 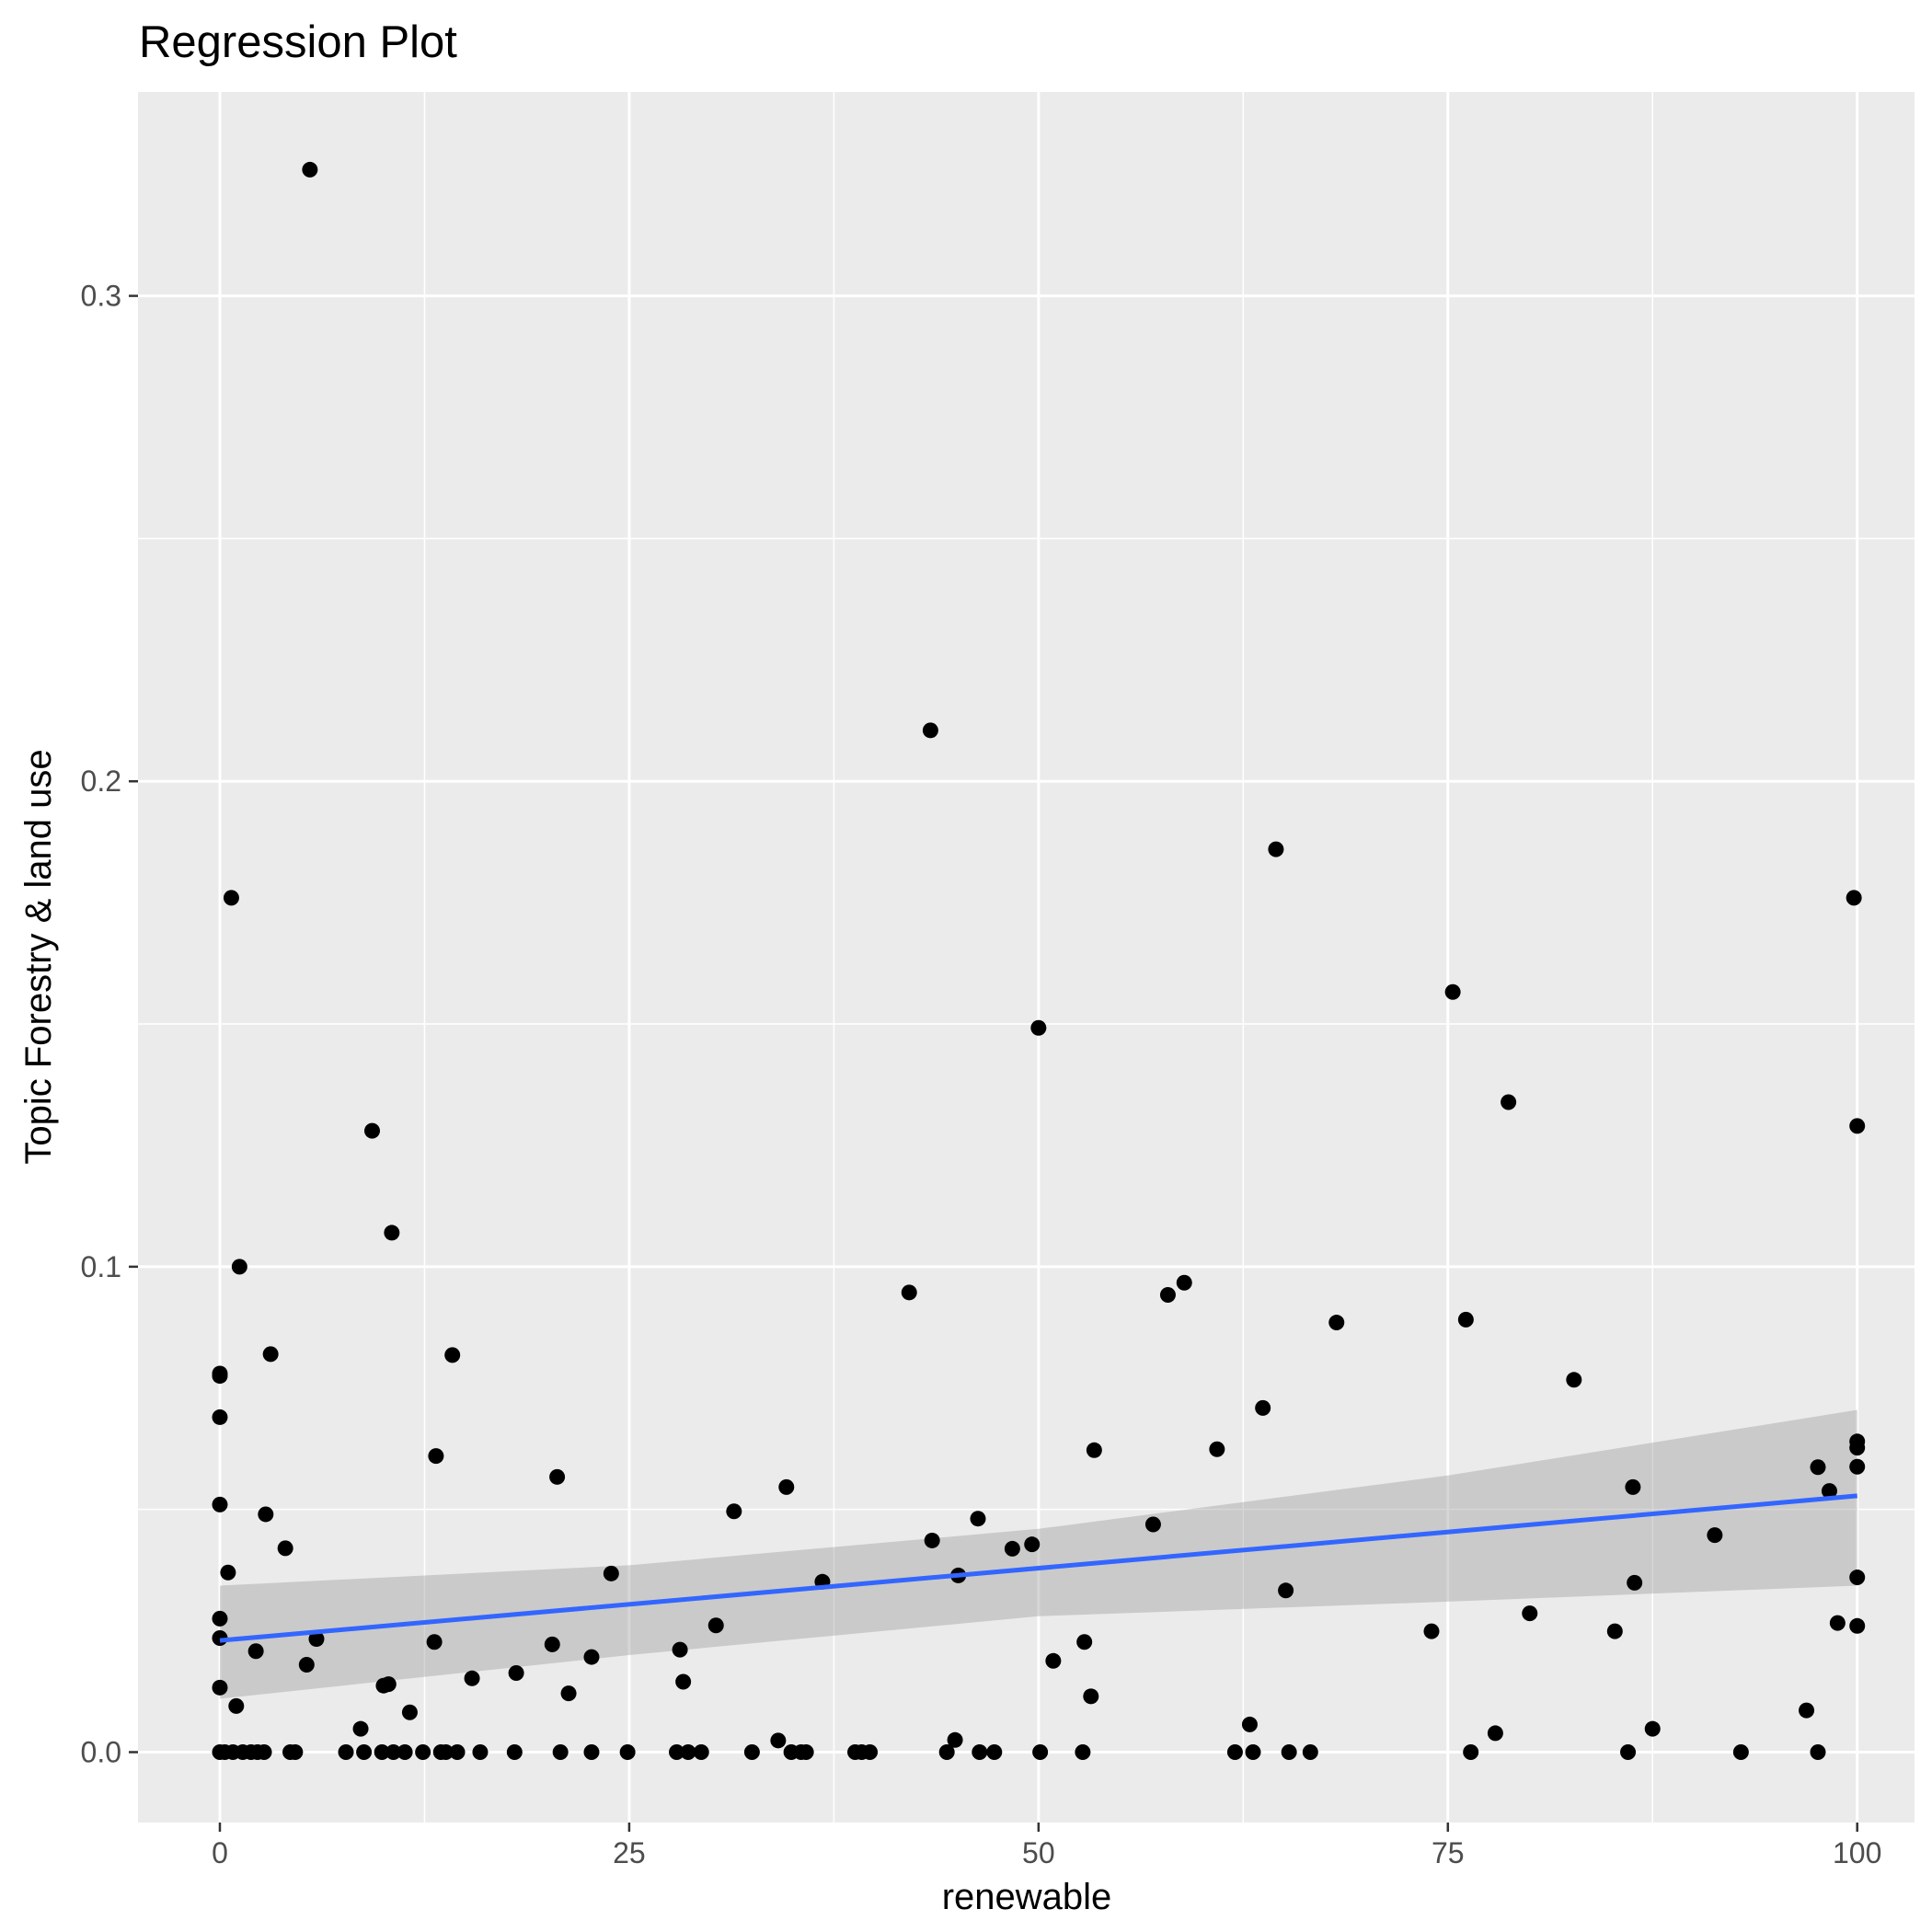 What do you see at coordinates (101, 1751) in the screenshot?
I see `y-tick-label: 0.0` at bounding box center [101, 1751].